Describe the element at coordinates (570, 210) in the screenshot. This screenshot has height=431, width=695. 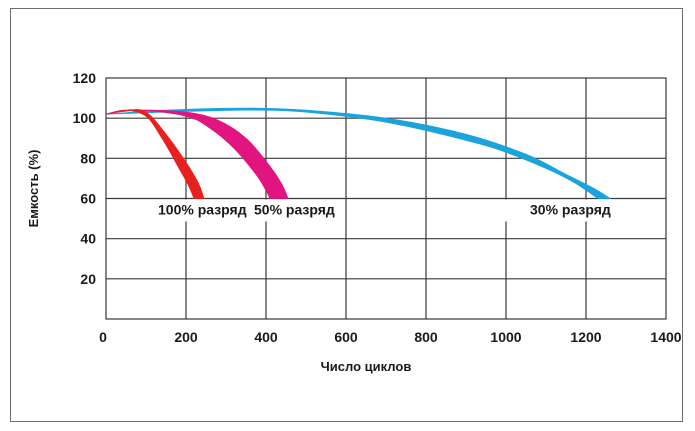
I see `series-label-2: 30% разряд` at that location.